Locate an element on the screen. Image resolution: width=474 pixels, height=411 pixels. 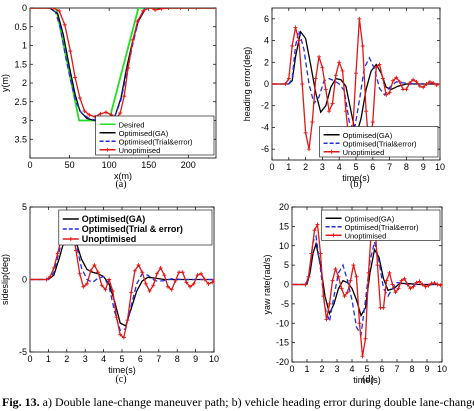
x-tick-label: 200 is located at coordinates (188, 165).